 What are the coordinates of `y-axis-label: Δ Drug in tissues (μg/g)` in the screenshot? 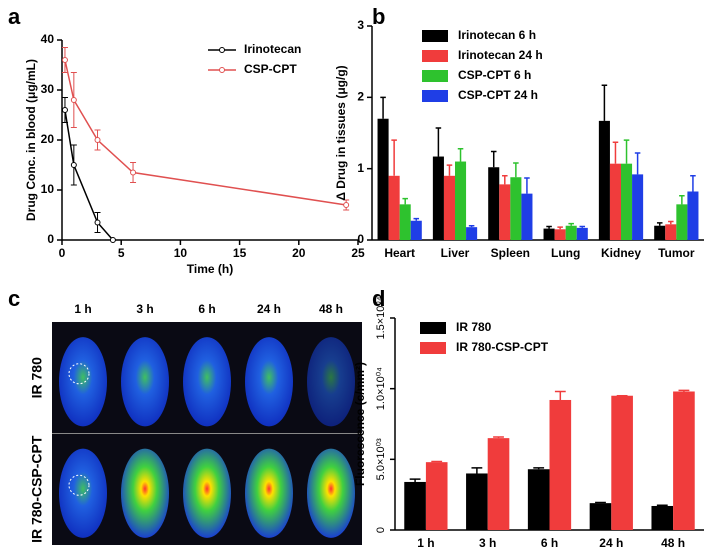 It's located at (341, 132).